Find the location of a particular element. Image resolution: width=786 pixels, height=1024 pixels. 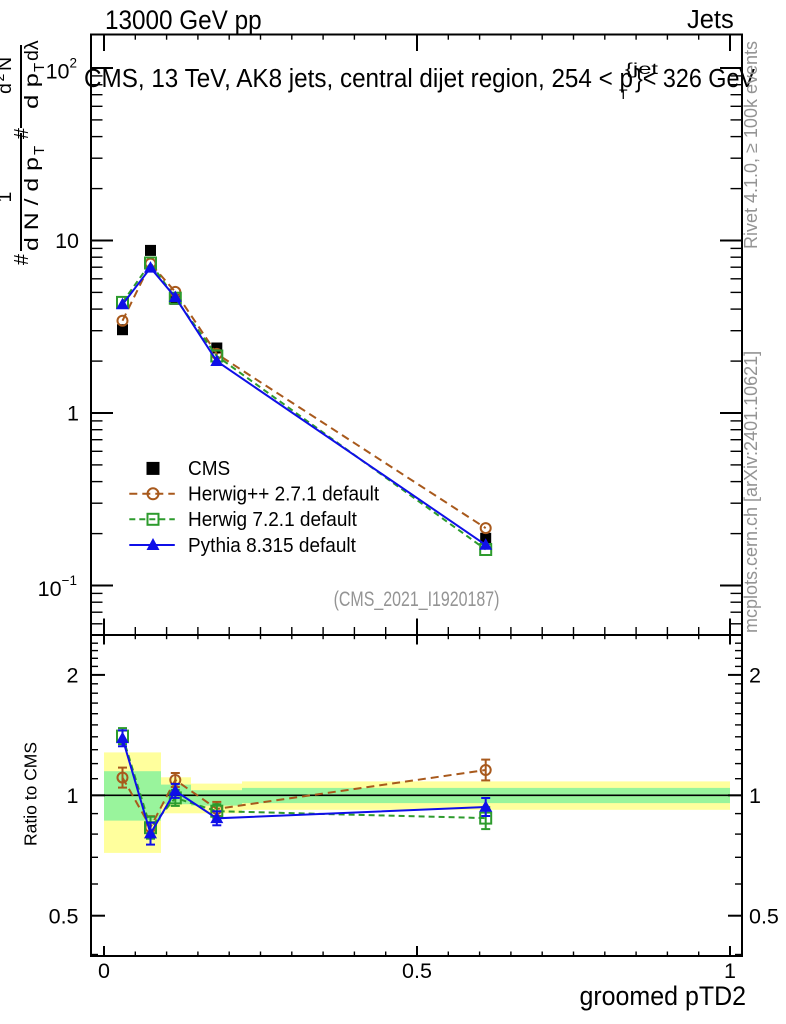

svg-text: Ratio to CMS is located at coordinates (31, 794).